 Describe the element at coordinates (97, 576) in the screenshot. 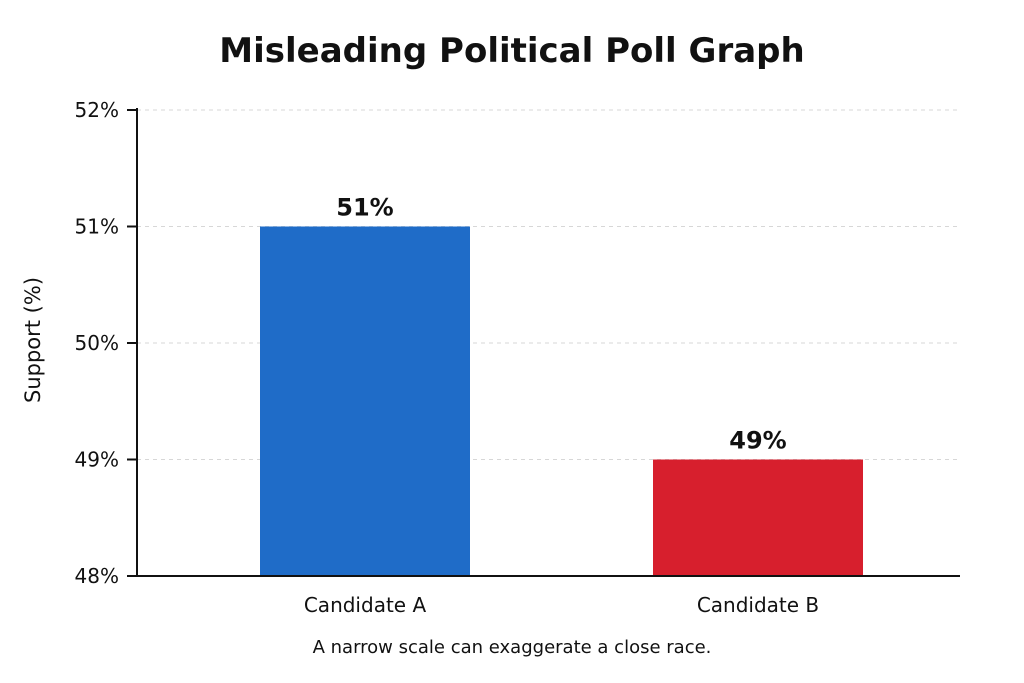

I see `y-tick-label-48: 48%` at that location.